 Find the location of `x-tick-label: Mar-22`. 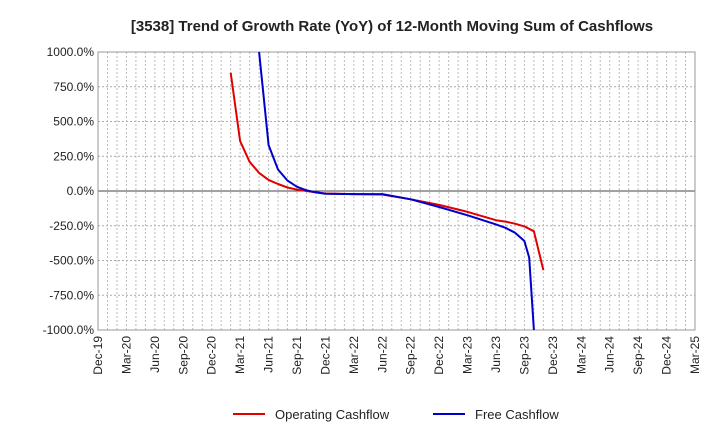

x-tick-label: Mar-22 is located at coordinates (354, 355).